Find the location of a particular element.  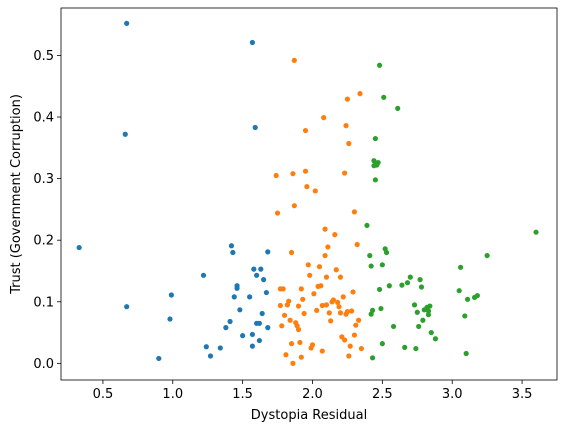

x-tick-label-5: 3.0 is located at coordinates (452, 394).